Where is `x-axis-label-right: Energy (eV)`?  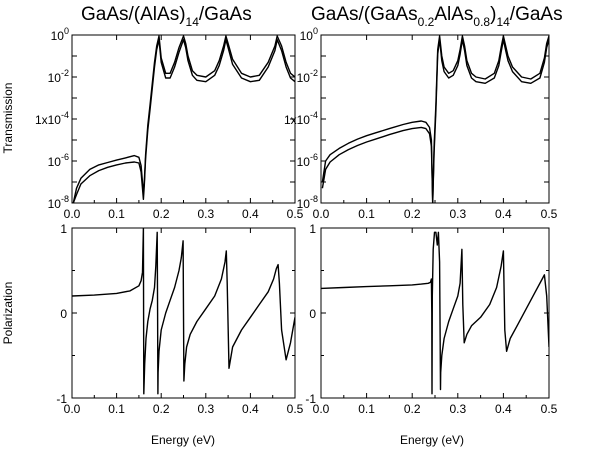 x-axis-label-right: Energy (eV) is located at coordinates (432, 440).